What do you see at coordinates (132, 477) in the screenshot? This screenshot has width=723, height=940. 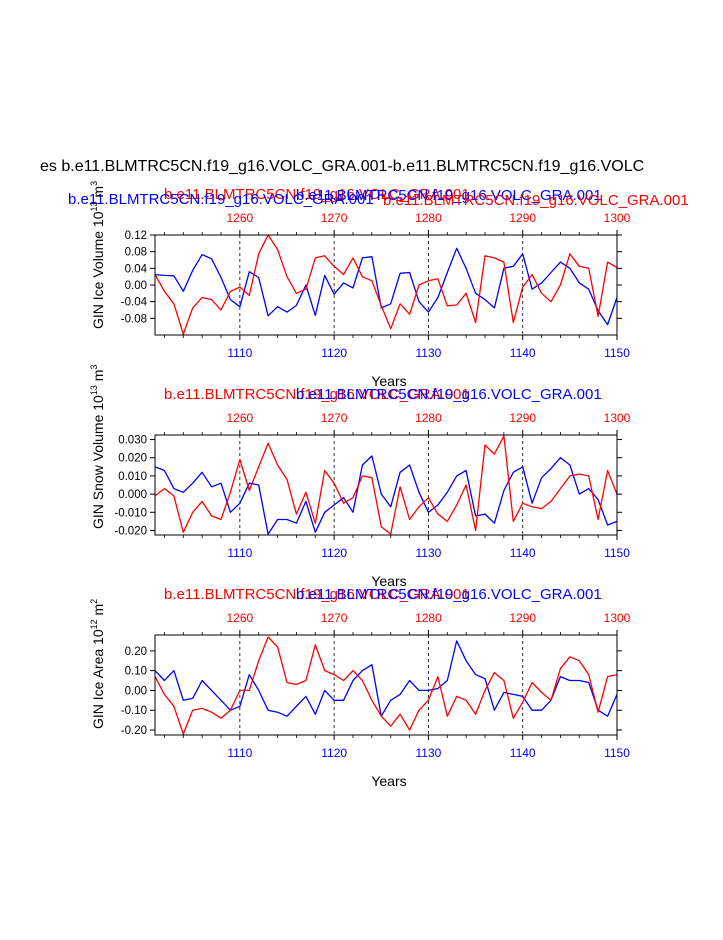 I see `y-tick-label: 0.010` at bounding box center [132, 477].